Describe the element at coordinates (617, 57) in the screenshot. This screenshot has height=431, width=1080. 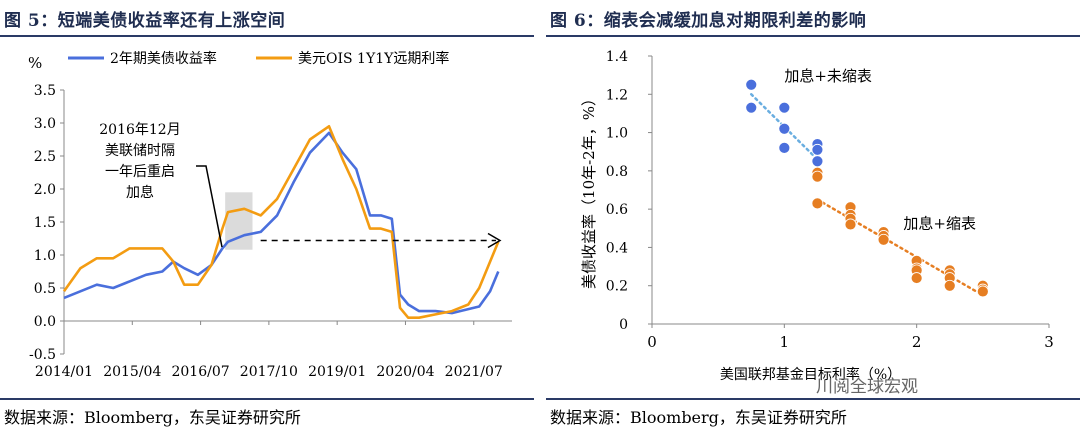
I see `y-tick-label: 1.4` at that location.